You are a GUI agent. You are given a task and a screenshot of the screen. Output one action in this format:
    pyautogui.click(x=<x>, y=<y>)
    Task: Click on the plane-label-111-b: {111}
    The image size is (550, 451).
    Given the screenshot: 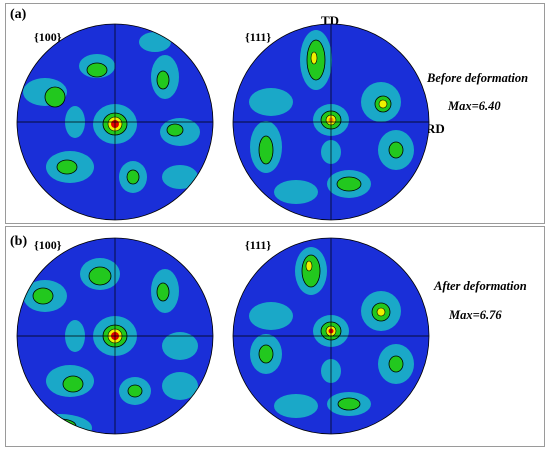 What is the action you would take?
    pyautogui.click(x=258, y=245)
    